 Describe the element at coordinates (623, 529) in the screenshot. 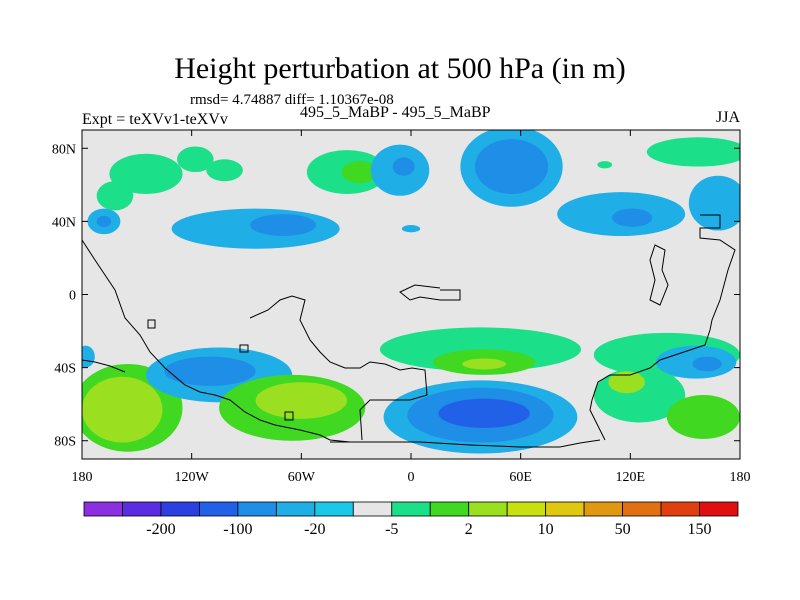

I see `colorbar-label-6: 50` at that location.